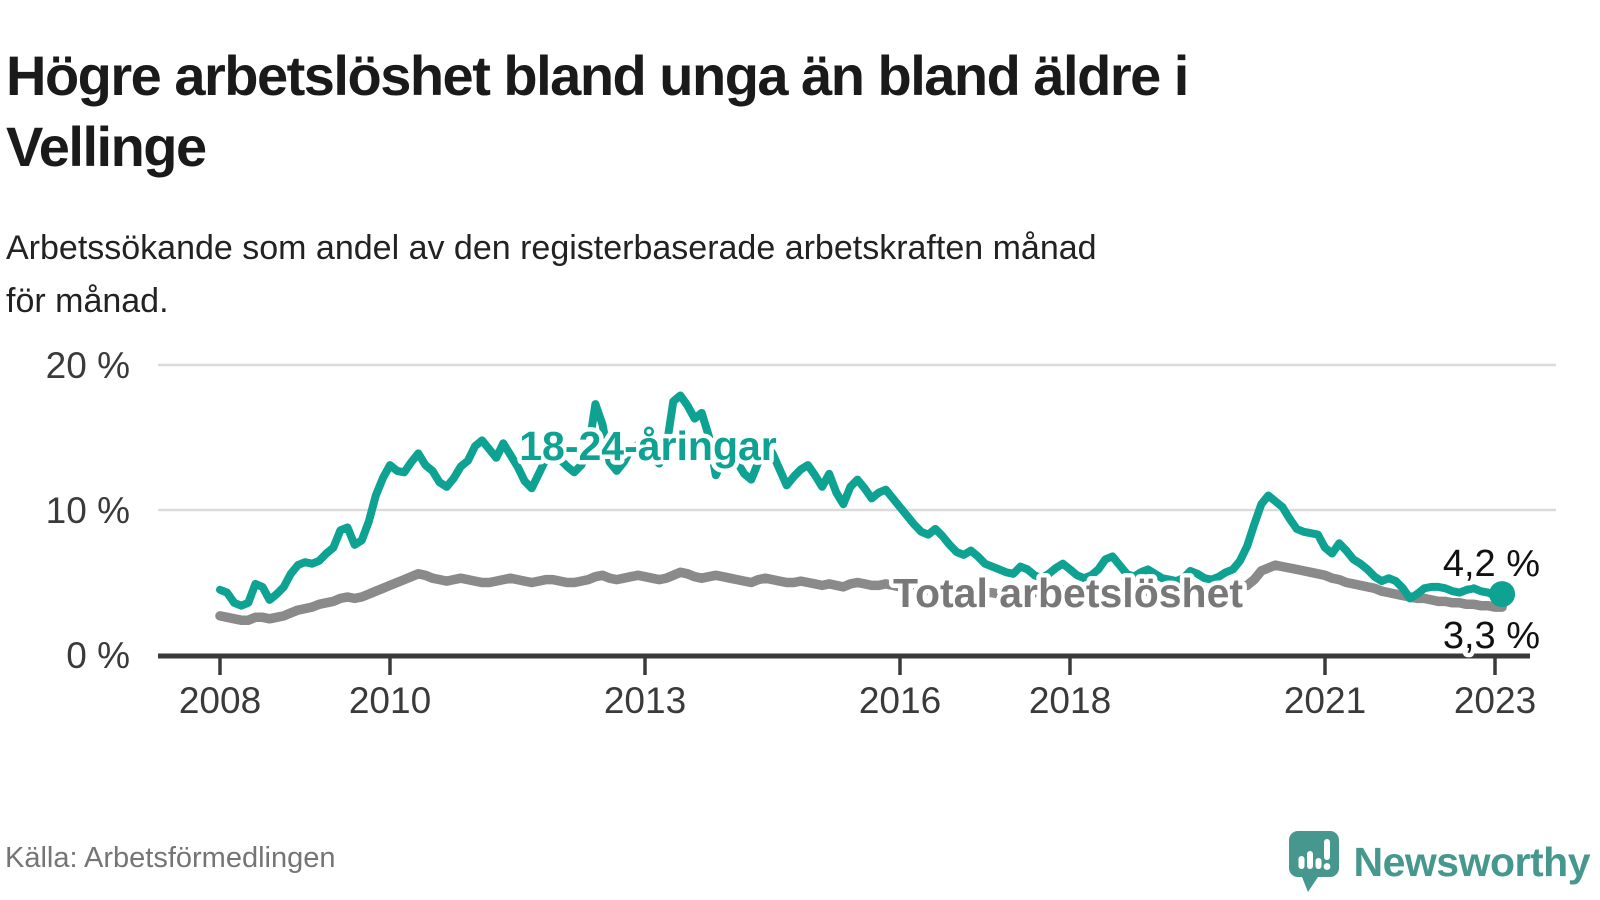  I want to click on x-axis-tick-label-2018: 2018, so click(1070, 700).